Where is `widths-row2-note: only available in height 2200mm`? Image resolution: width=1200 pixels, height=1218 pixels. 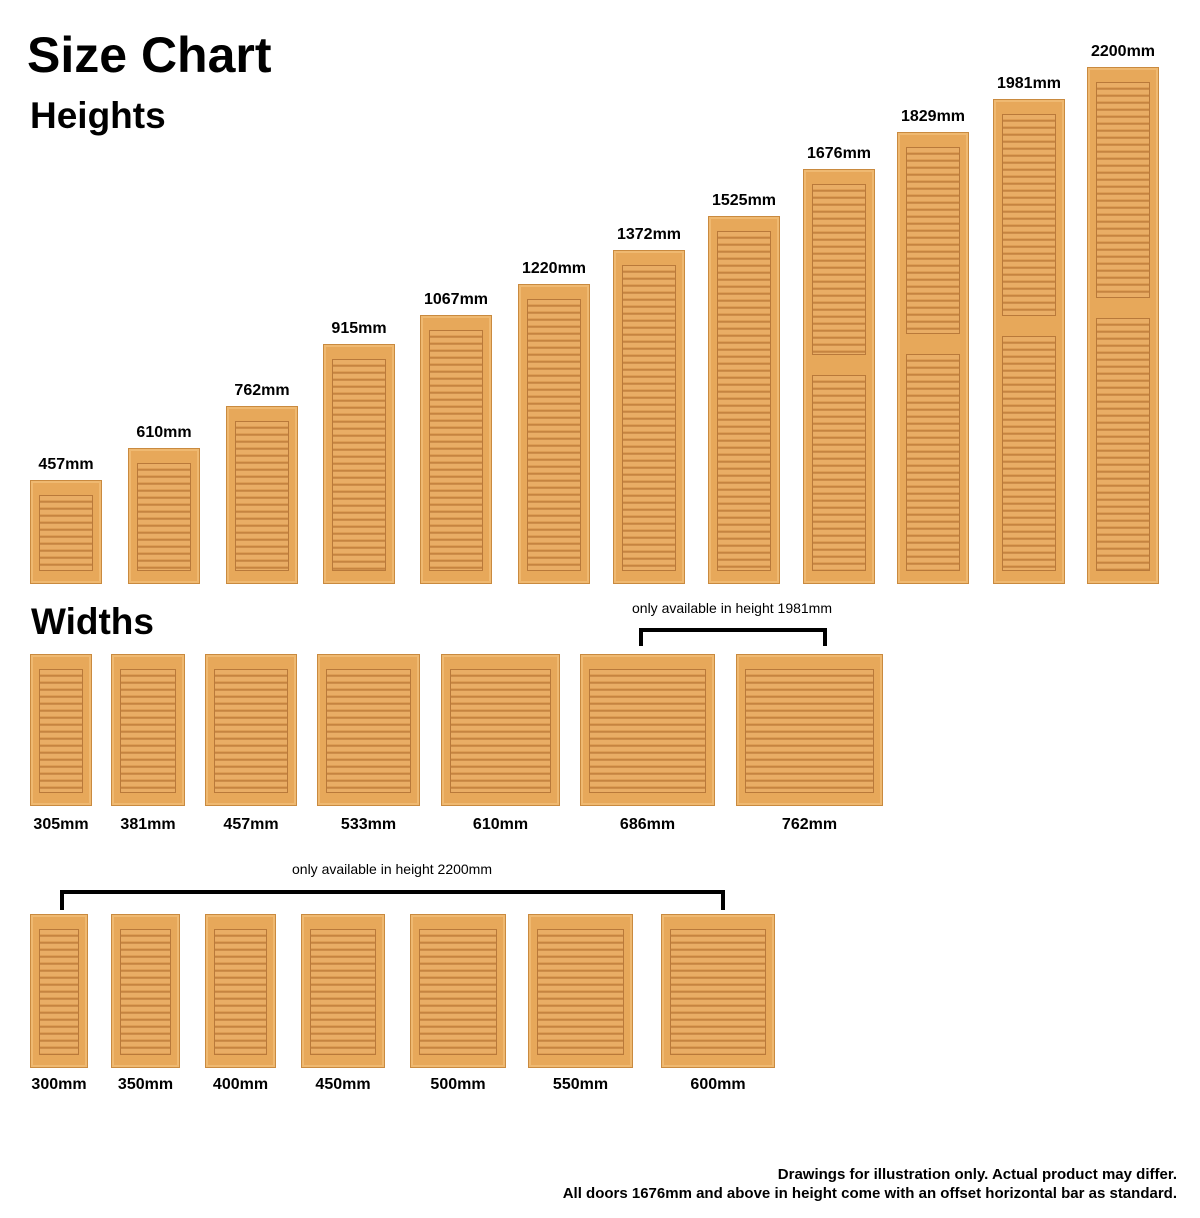 widths-row2-note: only available in height 2200mm is located at coordinates (392, 869).